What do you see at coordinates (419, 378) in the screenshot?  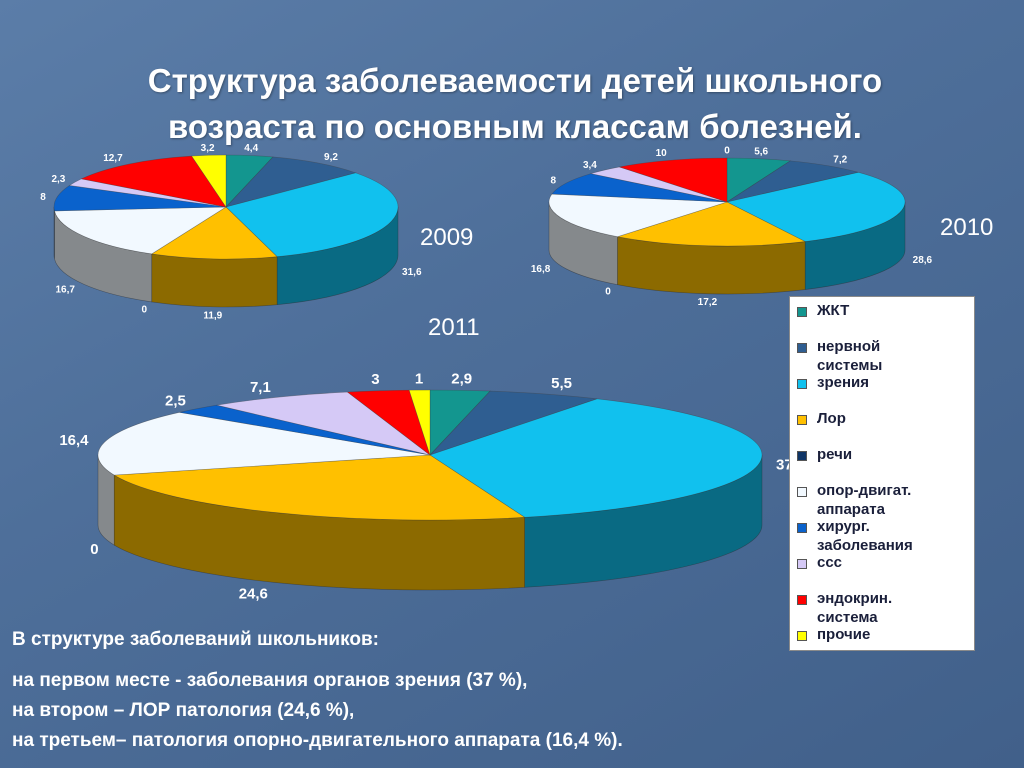 I see `data-label: 1` at bounding box center [419, 378].